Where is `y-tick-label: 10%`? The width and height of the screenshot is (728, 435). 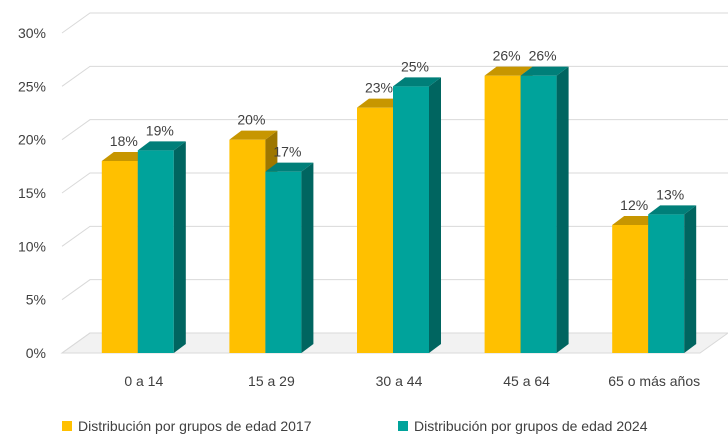
y-tick-label: 10% is located at coordinates (32, 246).